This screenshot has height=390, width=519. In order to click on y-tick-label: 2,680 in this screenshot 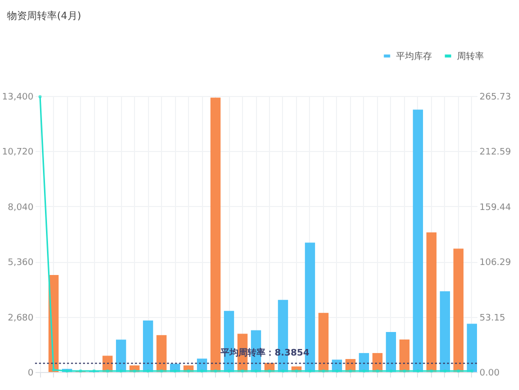, I will do `click(21, 318)`.